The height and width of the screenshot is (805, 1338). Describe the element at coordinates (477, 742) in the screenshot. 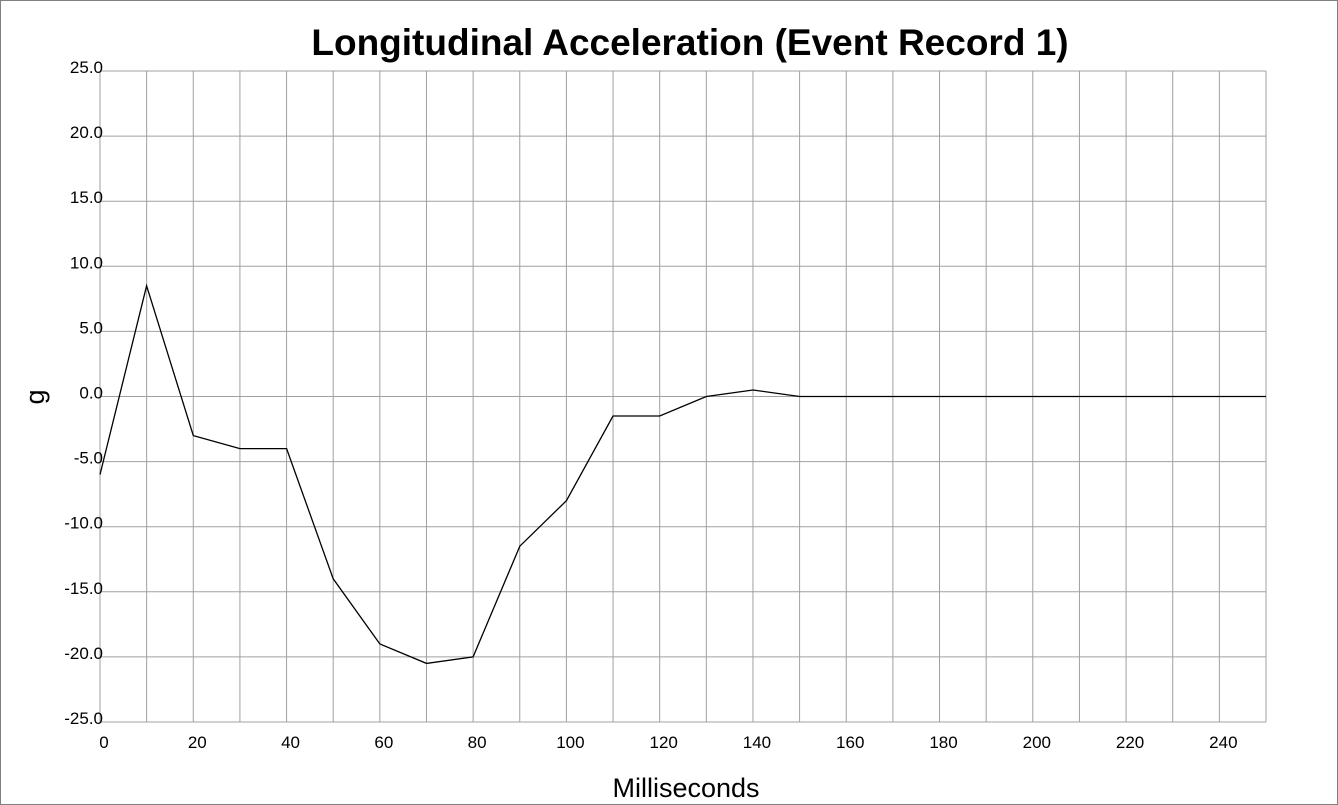

I see `x-tick-label: 80` at that location.